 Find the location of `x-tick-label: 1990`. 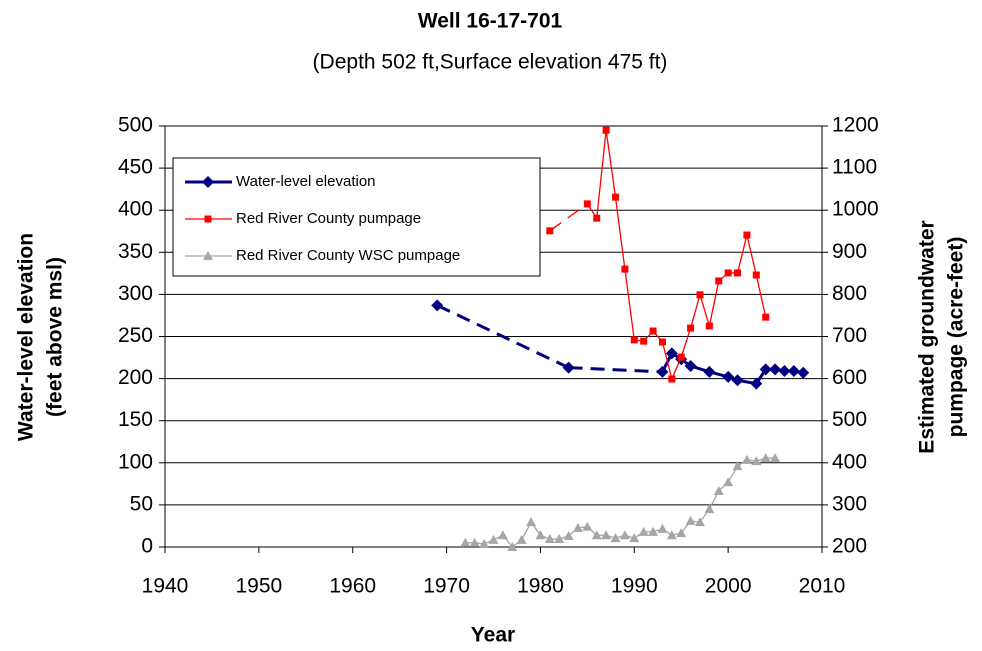

x-tick-label: 1990 is located at coordinates (634, 586).